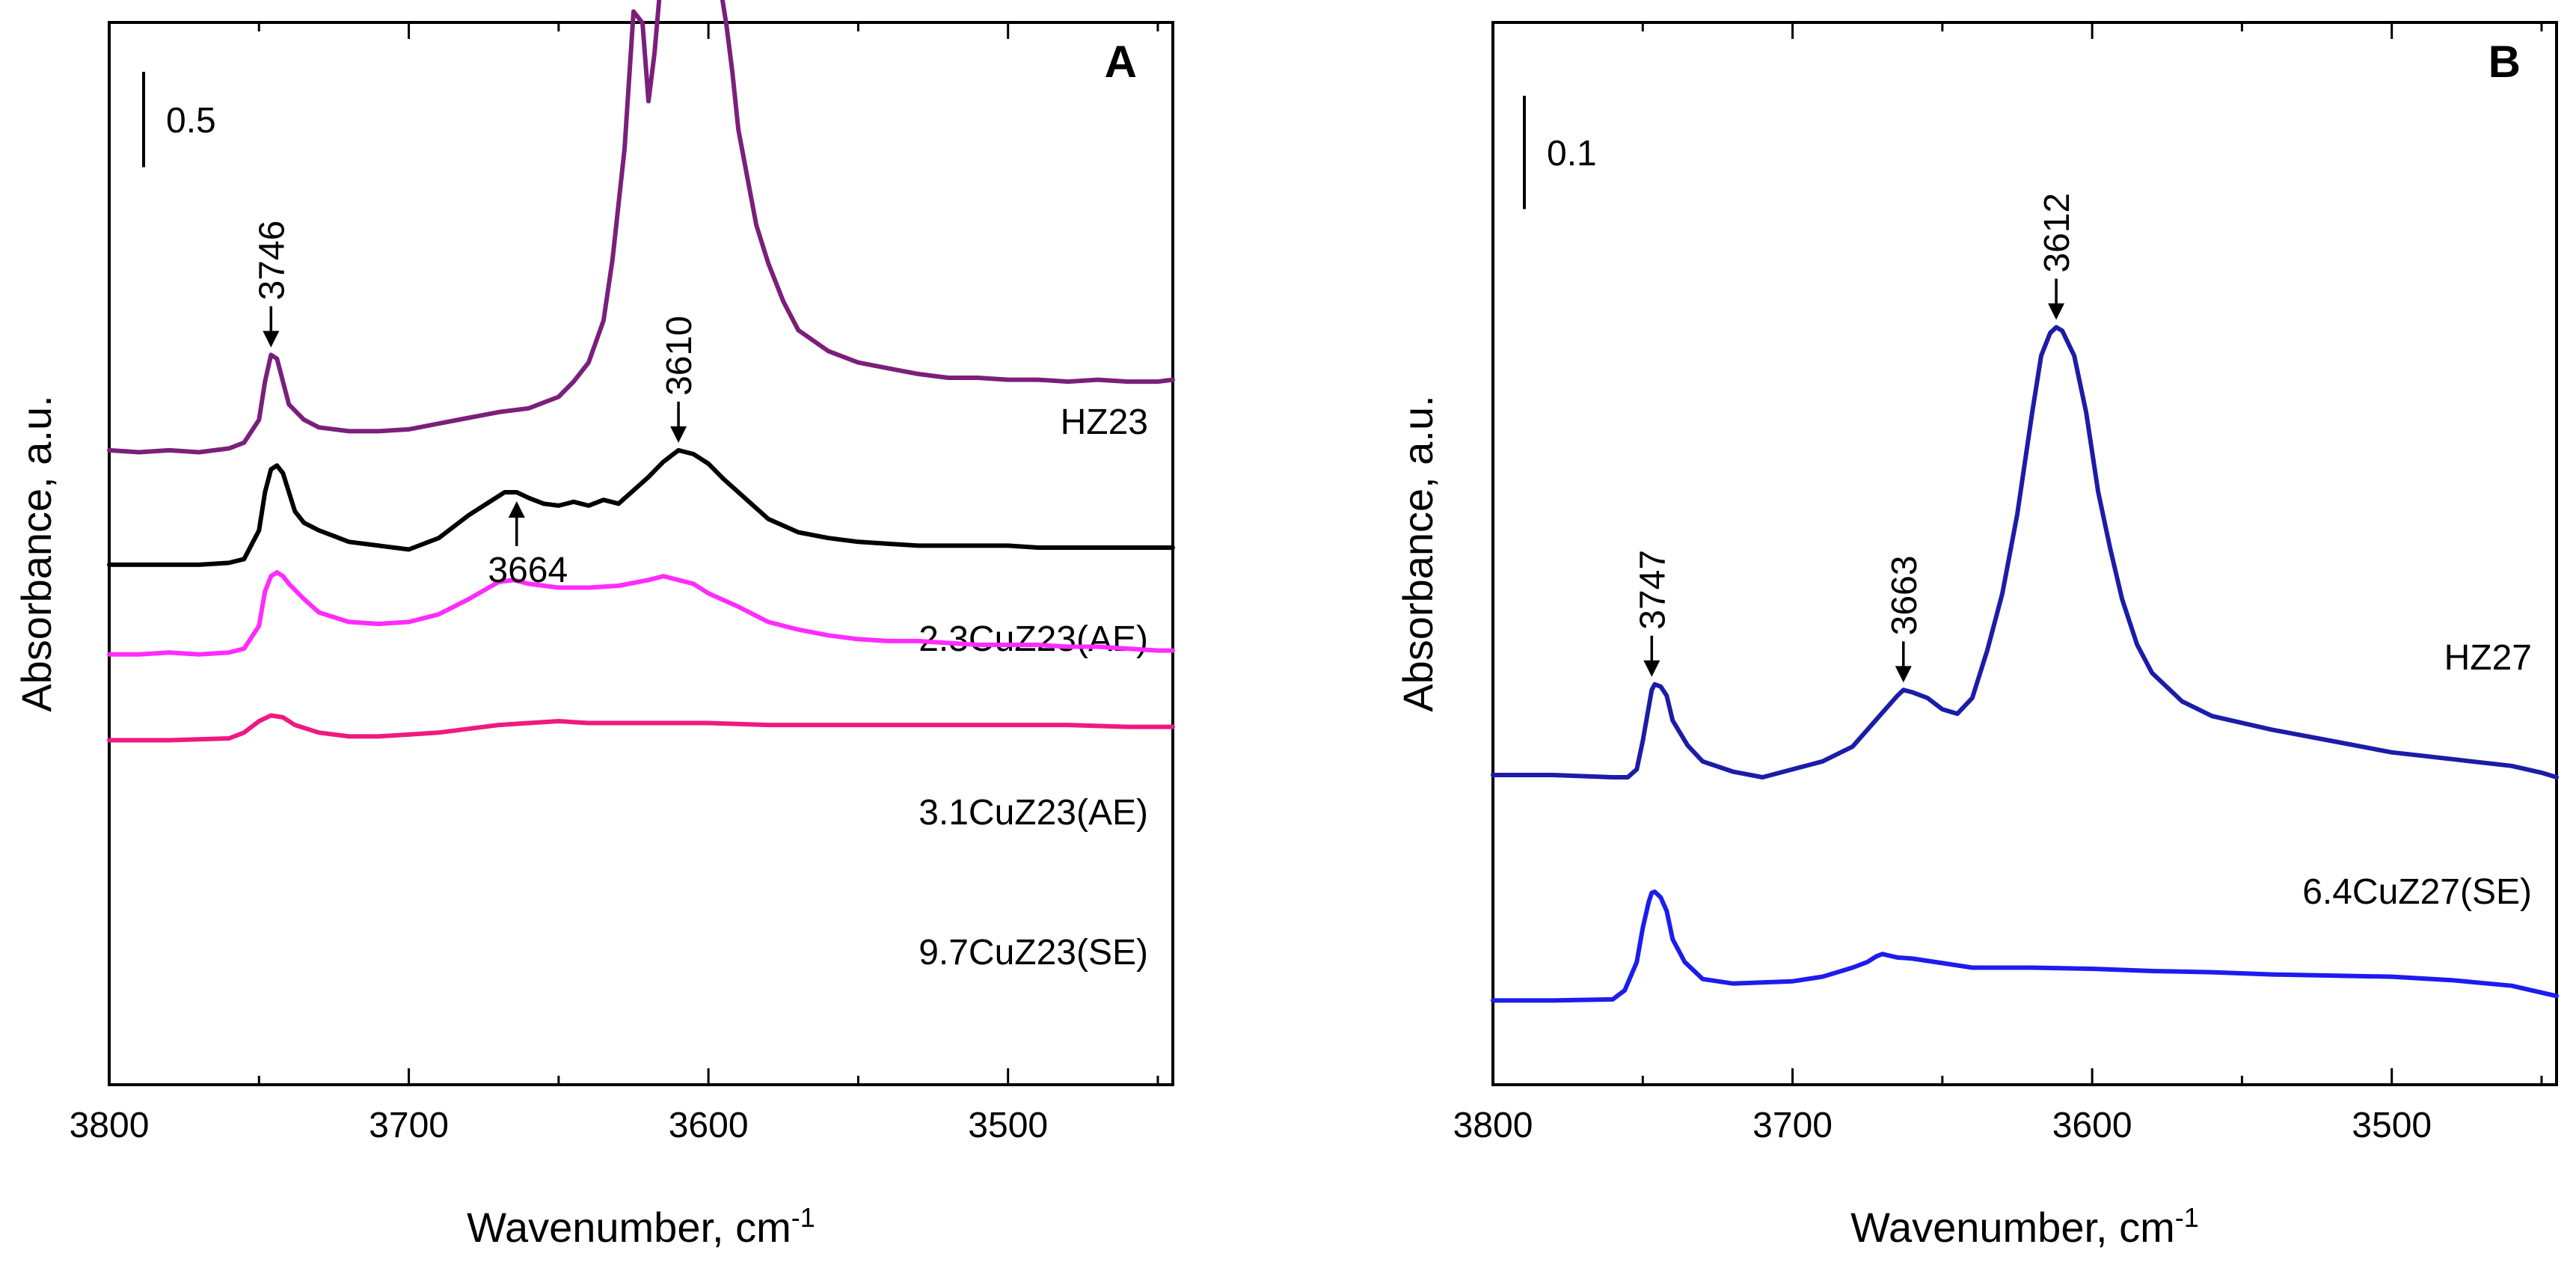  I want to click on scale-bar-label: 0.1, so click(1572, 154).